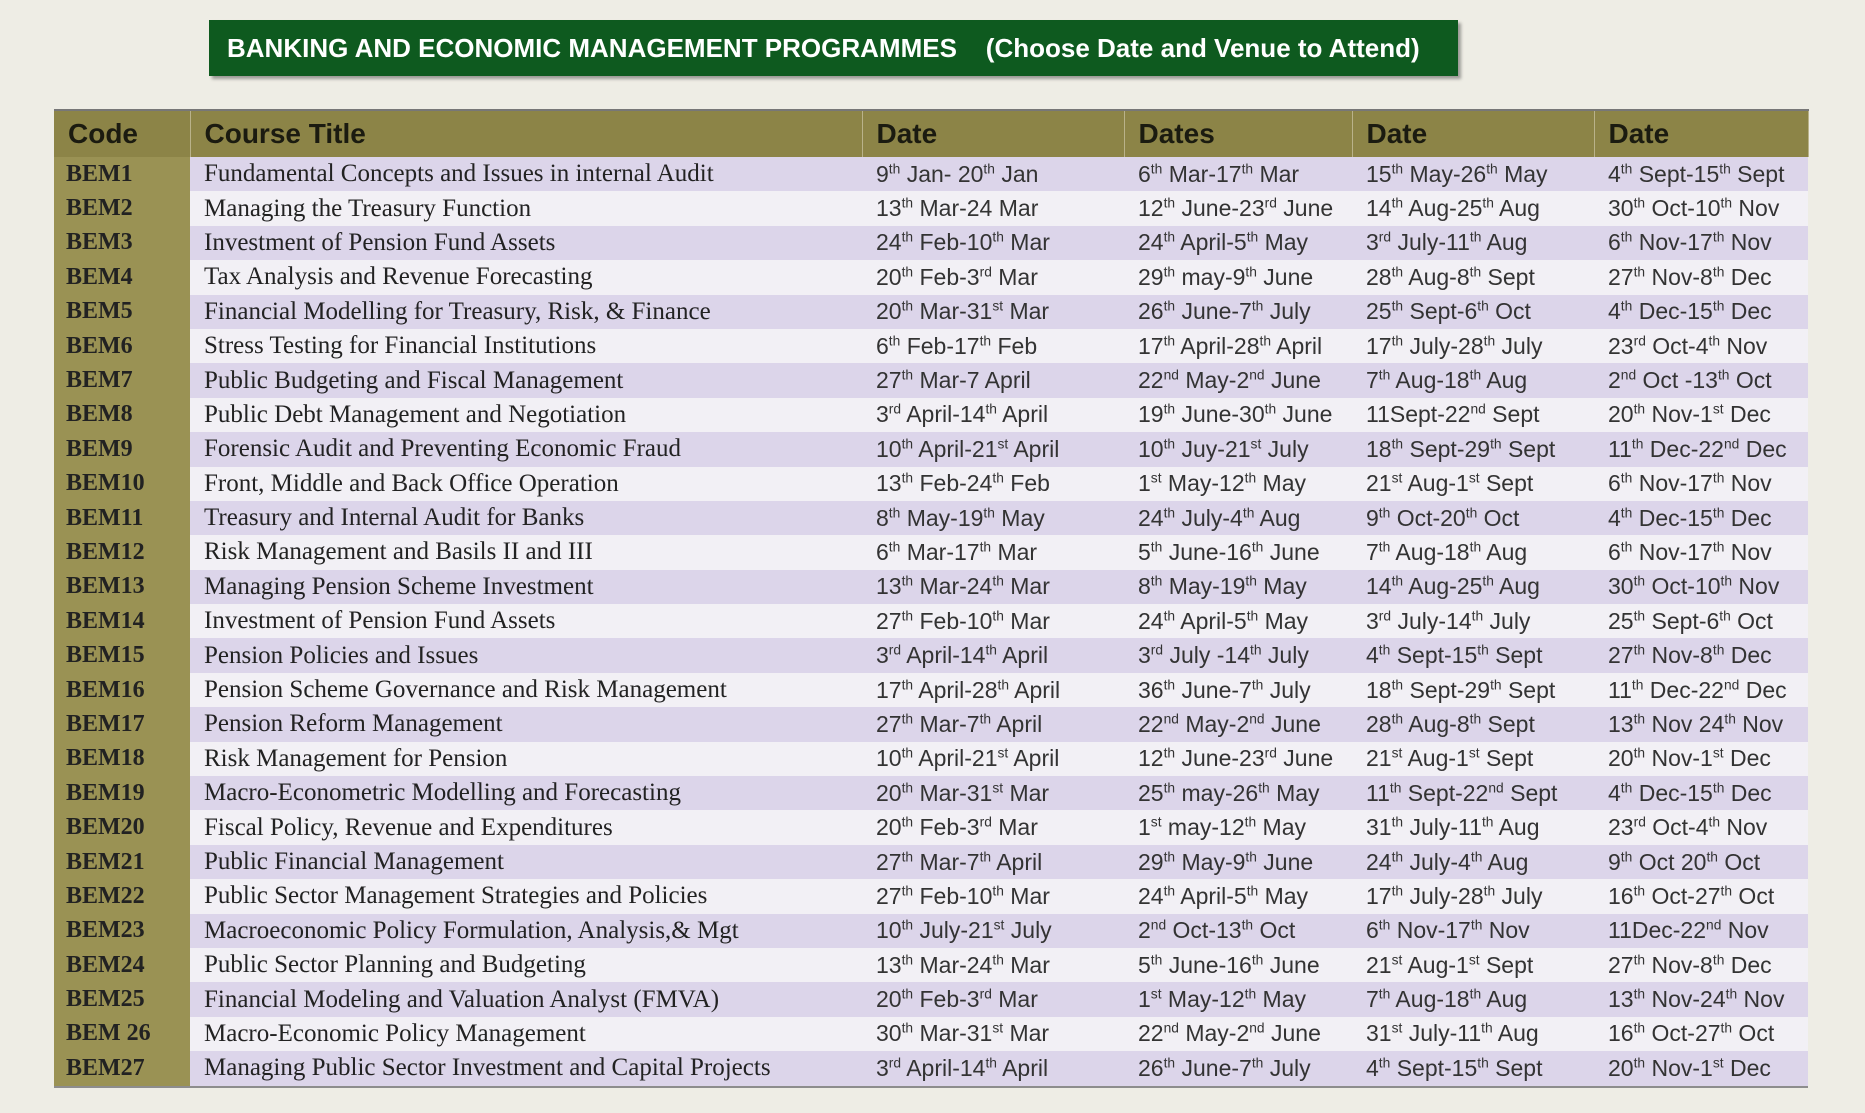 This screenshot has width=1865, height=1113. What do you see at coordinates (1473, 1034) in the screenshot?
I see `date-cell: 31st July-11th Aug` at bounding box center [1473, 1034].